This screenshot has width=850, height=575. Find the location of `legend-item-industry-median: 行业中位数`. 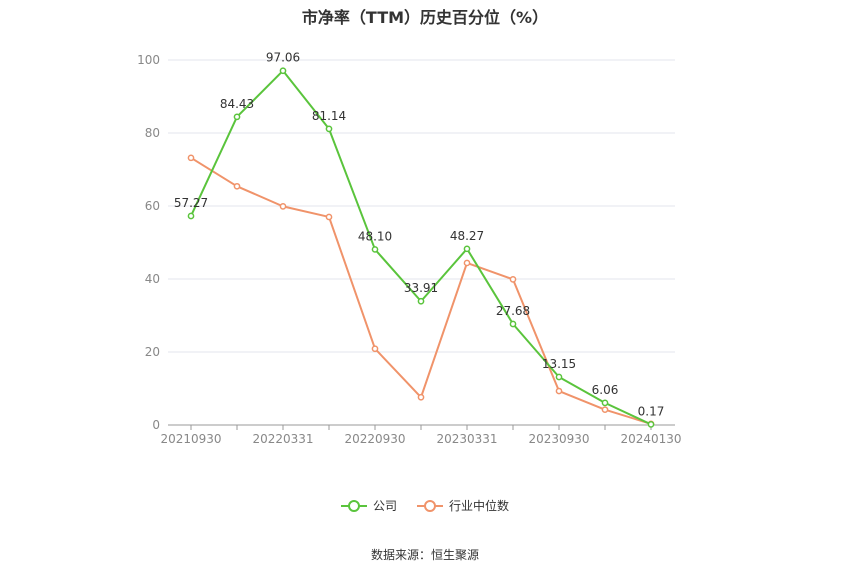

legend-item-industry-median: 行业中位数 is located at coordinates (463, 505).